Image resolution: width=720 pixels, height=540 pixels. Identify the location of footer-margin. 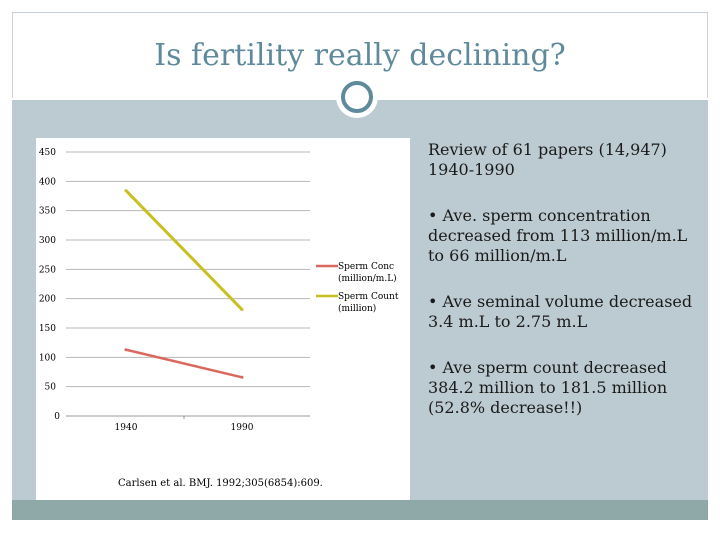
(360, 530).